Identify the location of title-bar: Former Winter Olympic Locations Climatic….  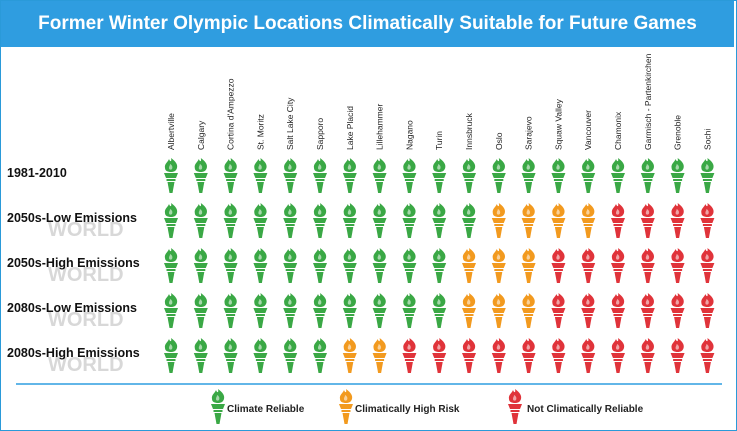
(367, 24).